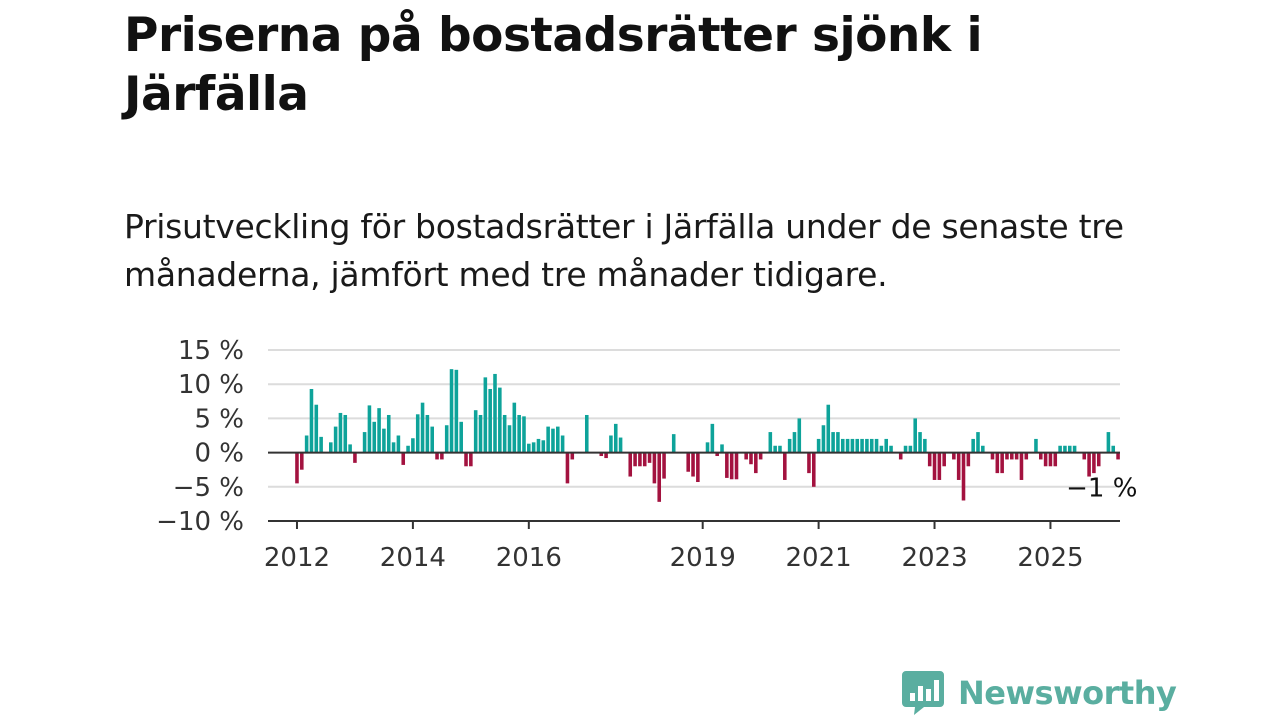  What do you see at coordinates (923, 693) in the screenshot?
I see `newsworthy-chart-icon` at bounding box center [923, 693].